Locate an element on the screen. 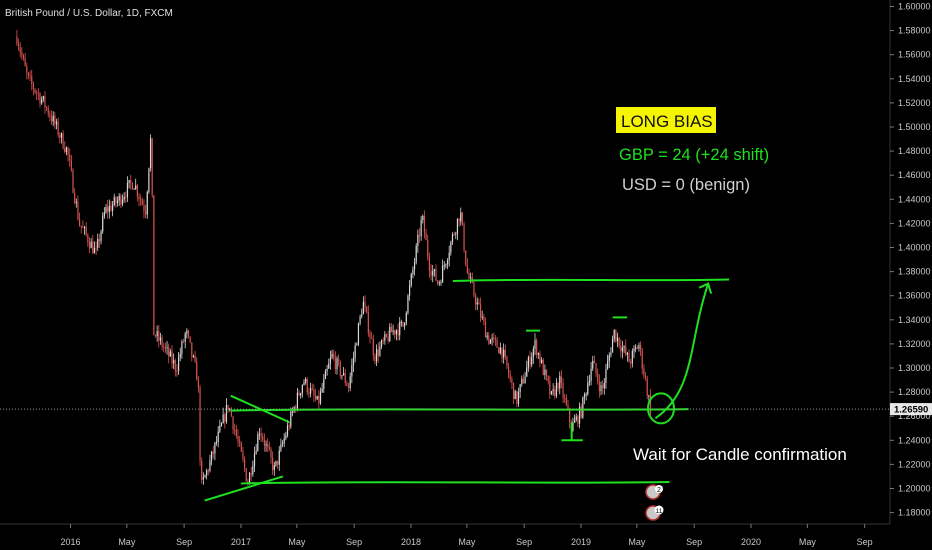 The width and height of the screenshot is (932, 550). y-tick-label: 1.44000 is located at coordinates (914, 199).